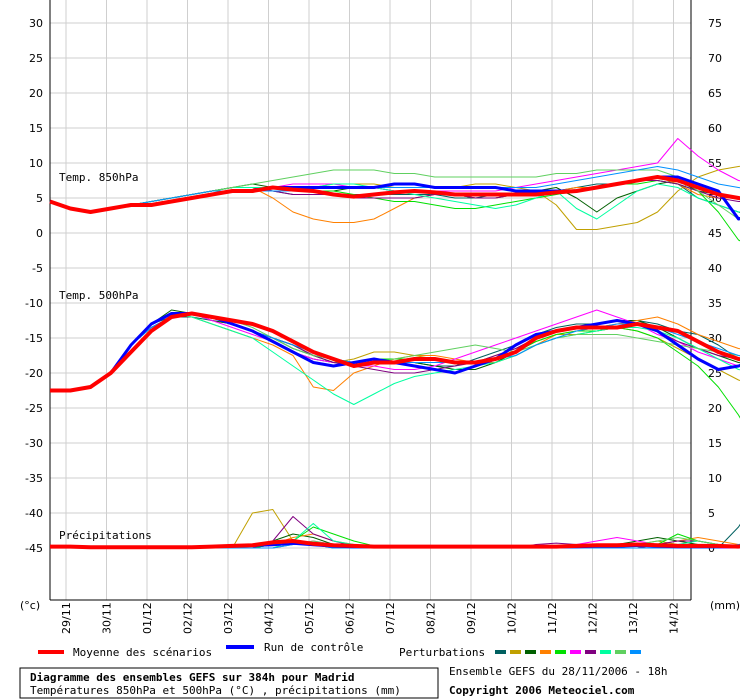 This screenshot has height=700, width=740. I want to click on legend-control: Run de contrôle, so click(313, 647).